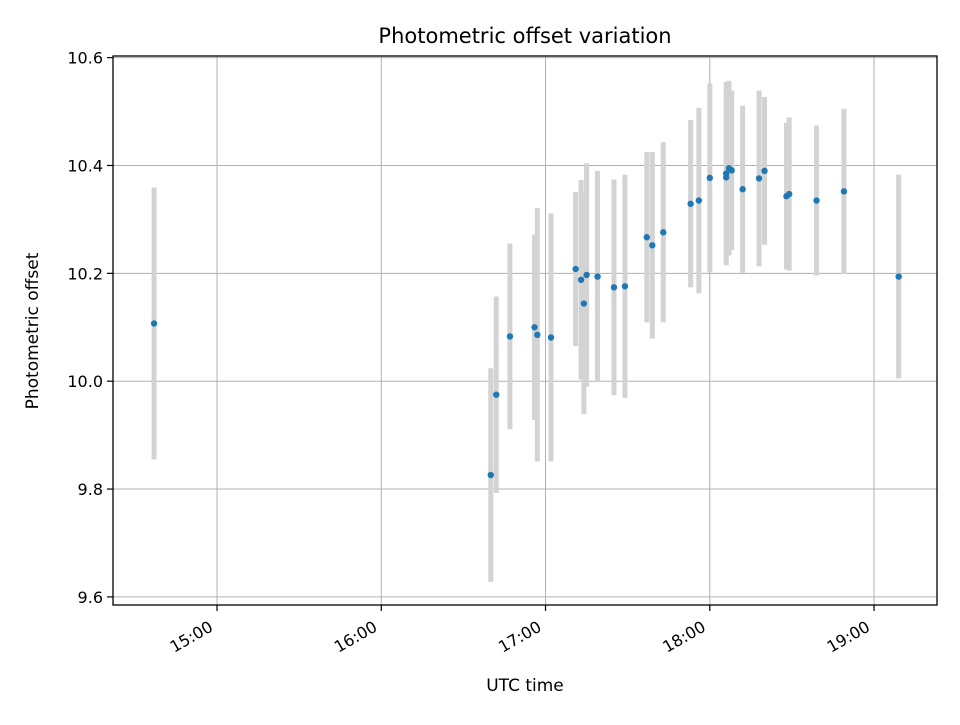 The image size is (960, 725). What do you see at coordinates (33, 330) in the screenshot?
I see `y-axis-label: Photometric offset` at bounding box center [33, 330].